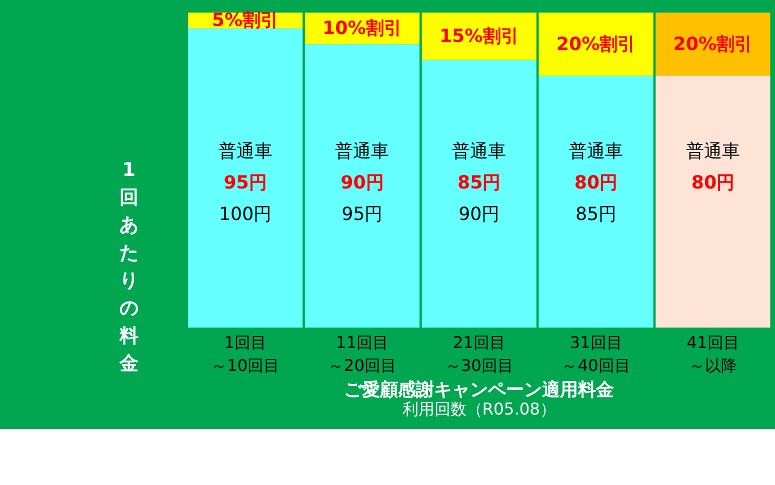 The width and height of the screenshot is (775, 485). Describe the element at coordinates (479, 183) in the screenshot. I see `data-label: 85円` at that location.